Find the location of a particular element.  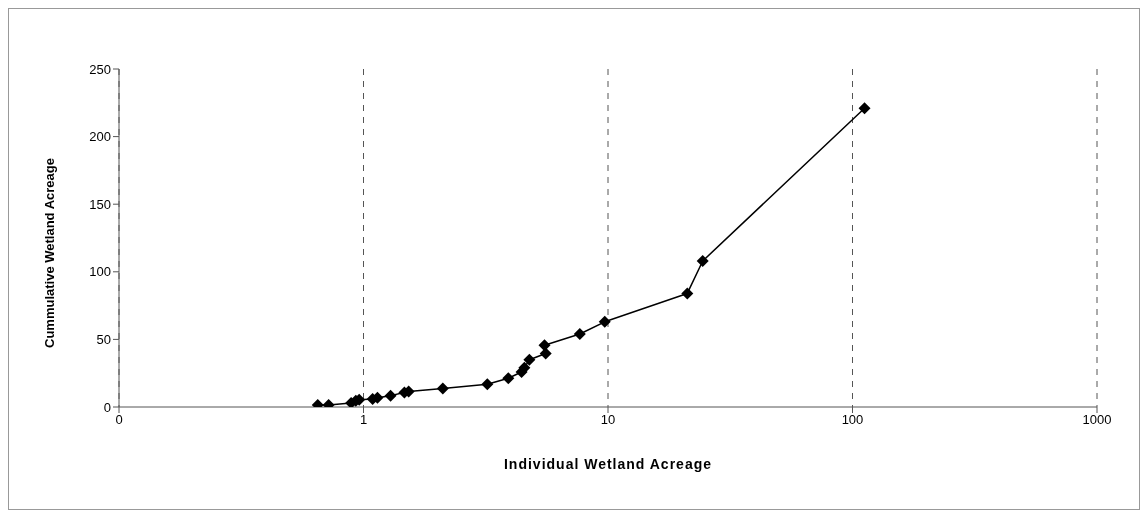

y-axis-title: Cummulative Wetland Acreage is located at coordinates (49, 253).